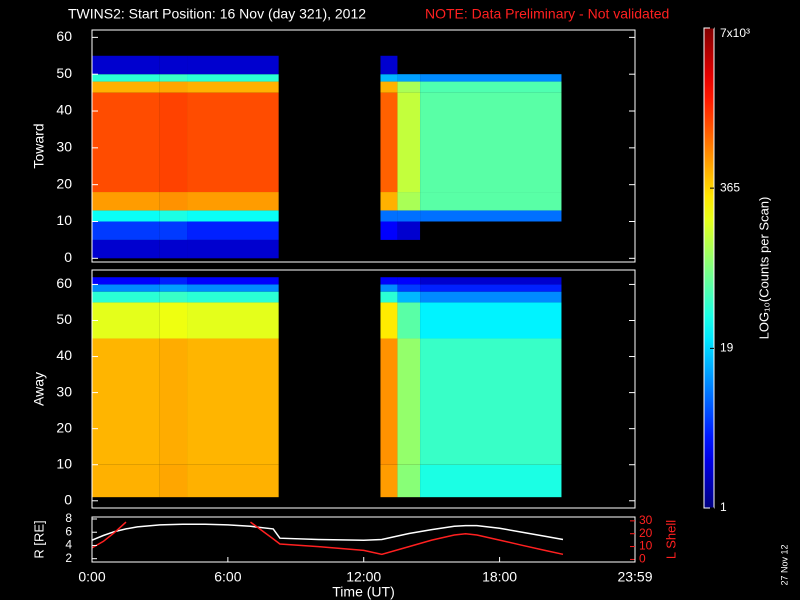  Describe the element at coordinates (64, 463) in the screenshot. I see `y-tick-label: 10` at that location.